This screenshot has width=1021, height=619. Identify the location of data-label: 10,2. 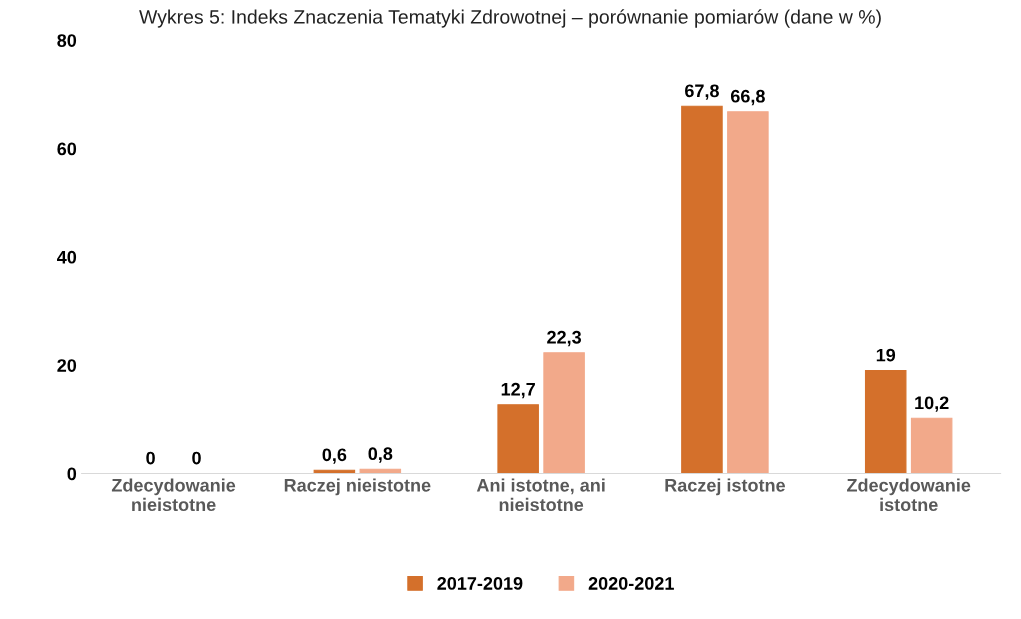
(932, 404).